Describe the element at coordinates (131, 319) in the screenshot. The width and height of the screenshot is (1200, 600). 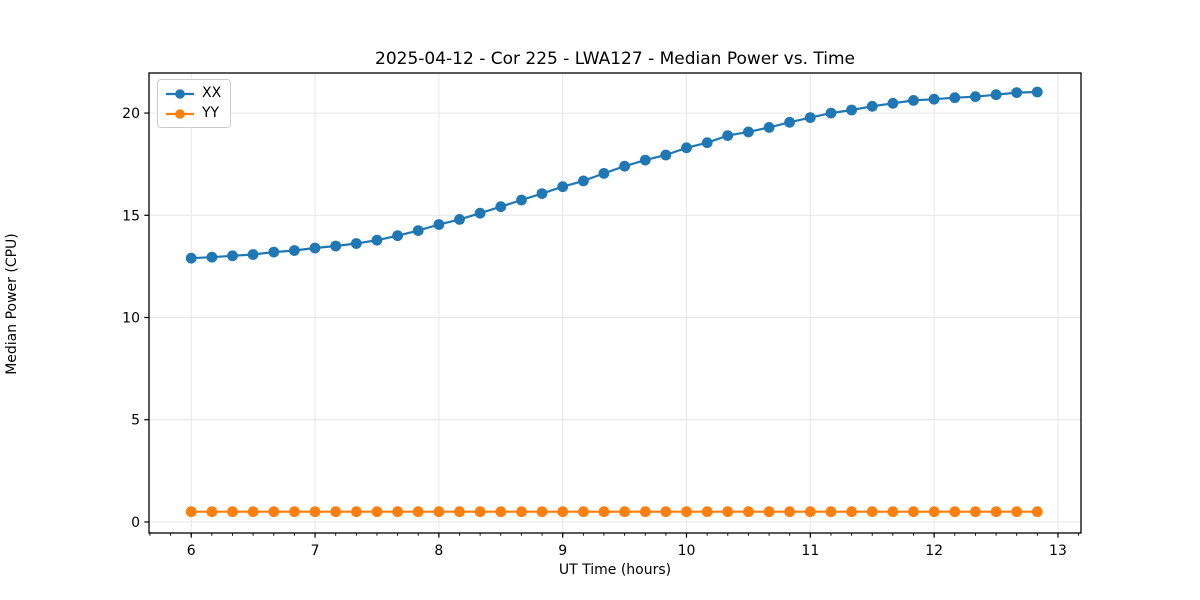
I see `y-tick-label: 10` at that location.